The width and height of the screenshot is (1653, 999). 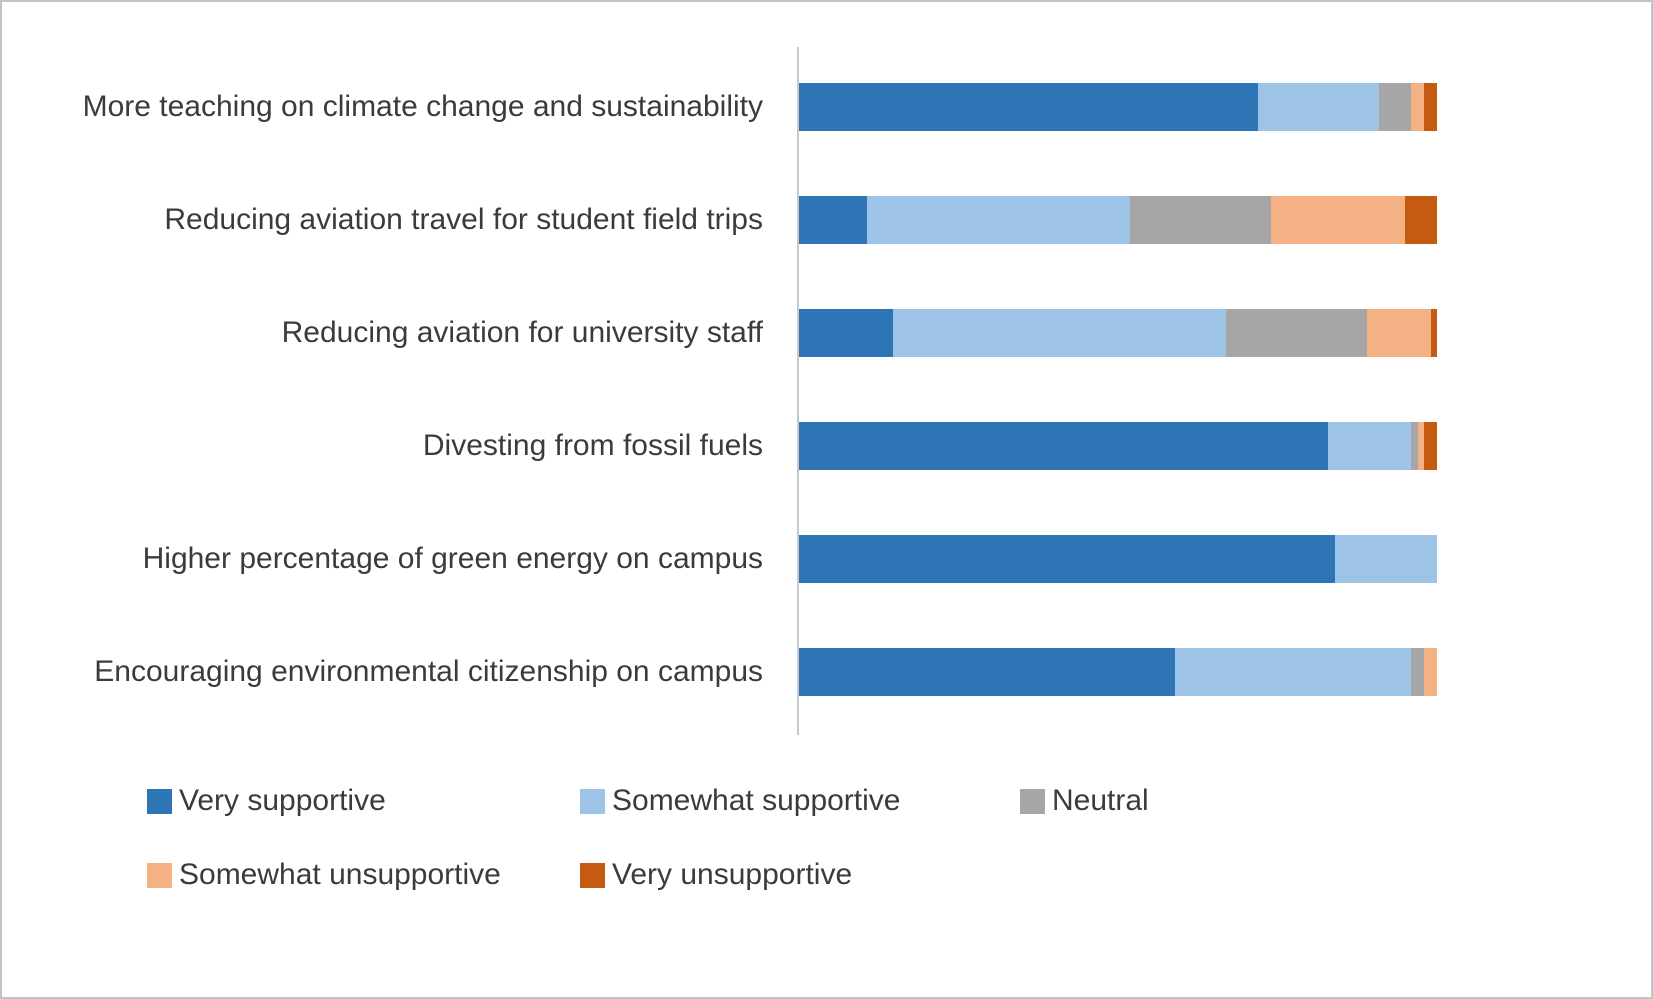 I want to click on legend-label: Very supportive, so click(x=282, y=800).